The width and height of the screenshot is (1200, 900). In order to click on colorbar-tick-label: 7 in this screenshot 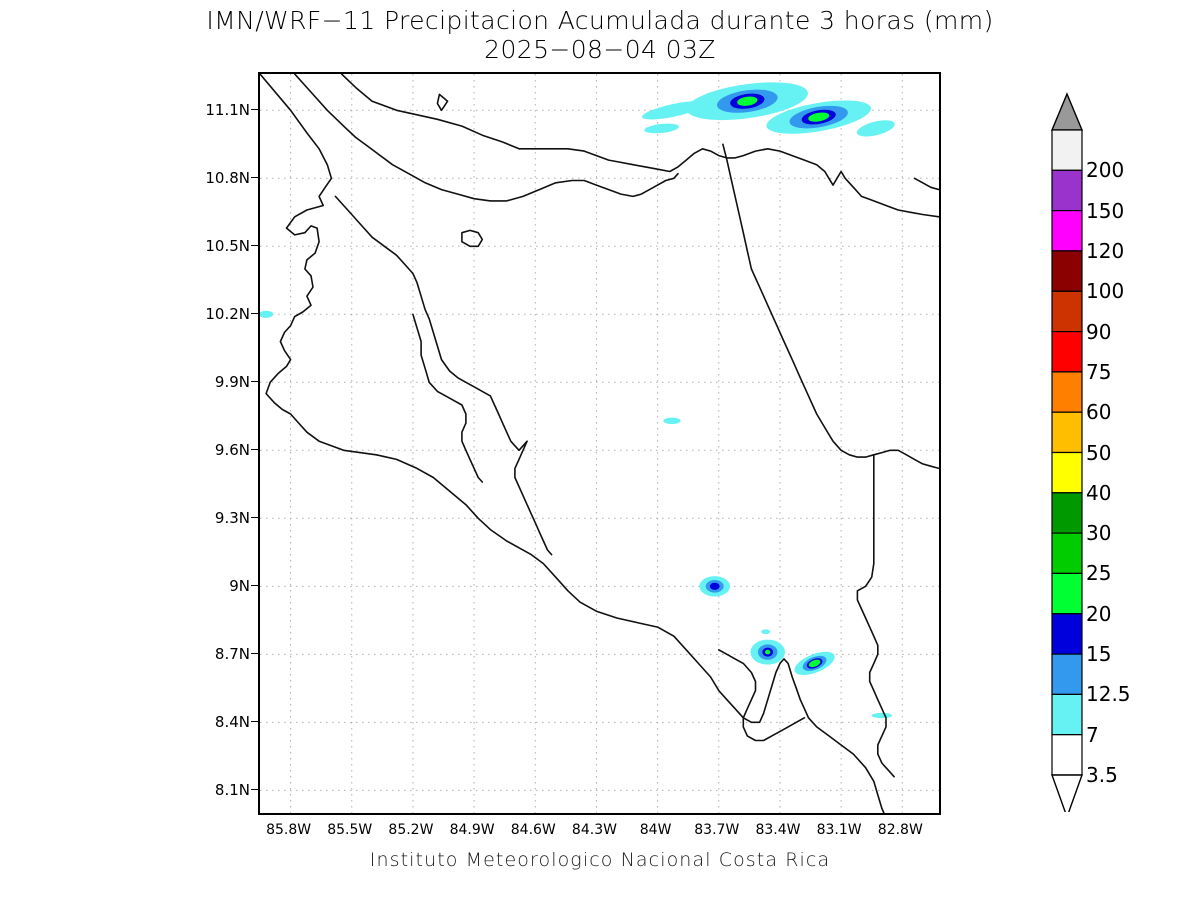, I will do `click(1092, 734)`.